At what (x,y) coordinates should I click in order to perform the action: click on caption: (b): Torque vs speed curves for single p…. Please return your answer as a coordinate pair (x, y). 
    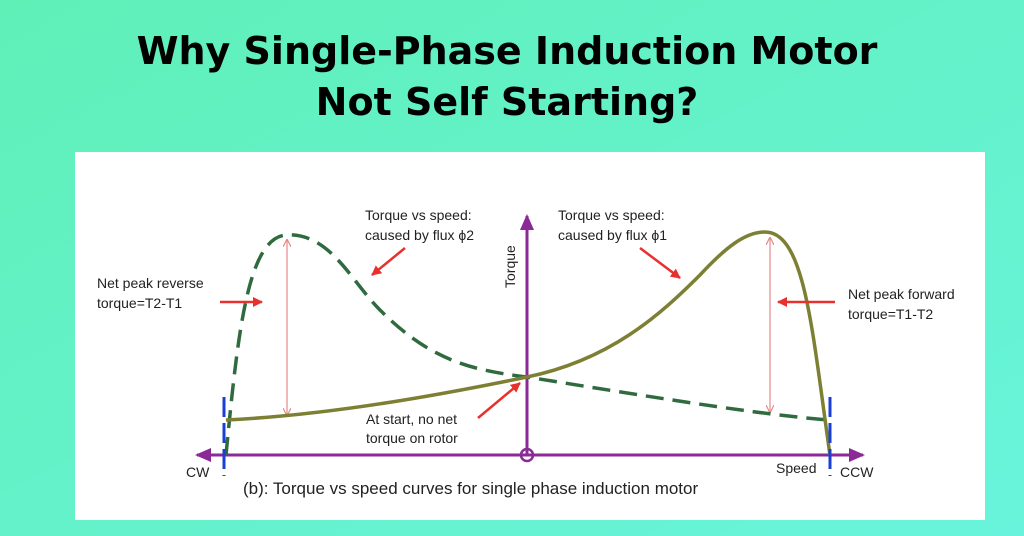
    Looking at the image, I should click on (470, 488).